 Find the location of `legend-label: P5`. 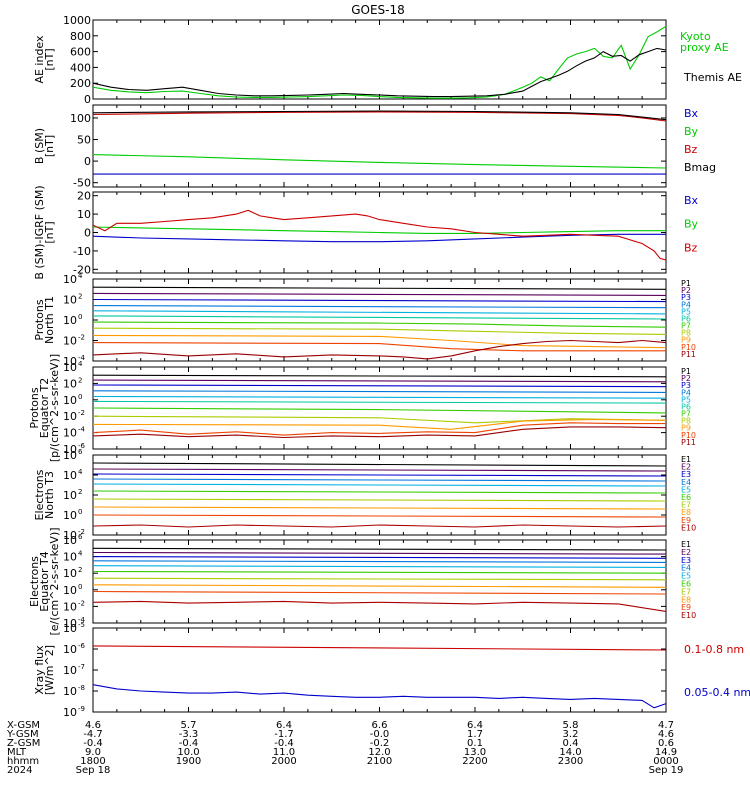

legend-label: P5 is located at coordinates (686, 399).